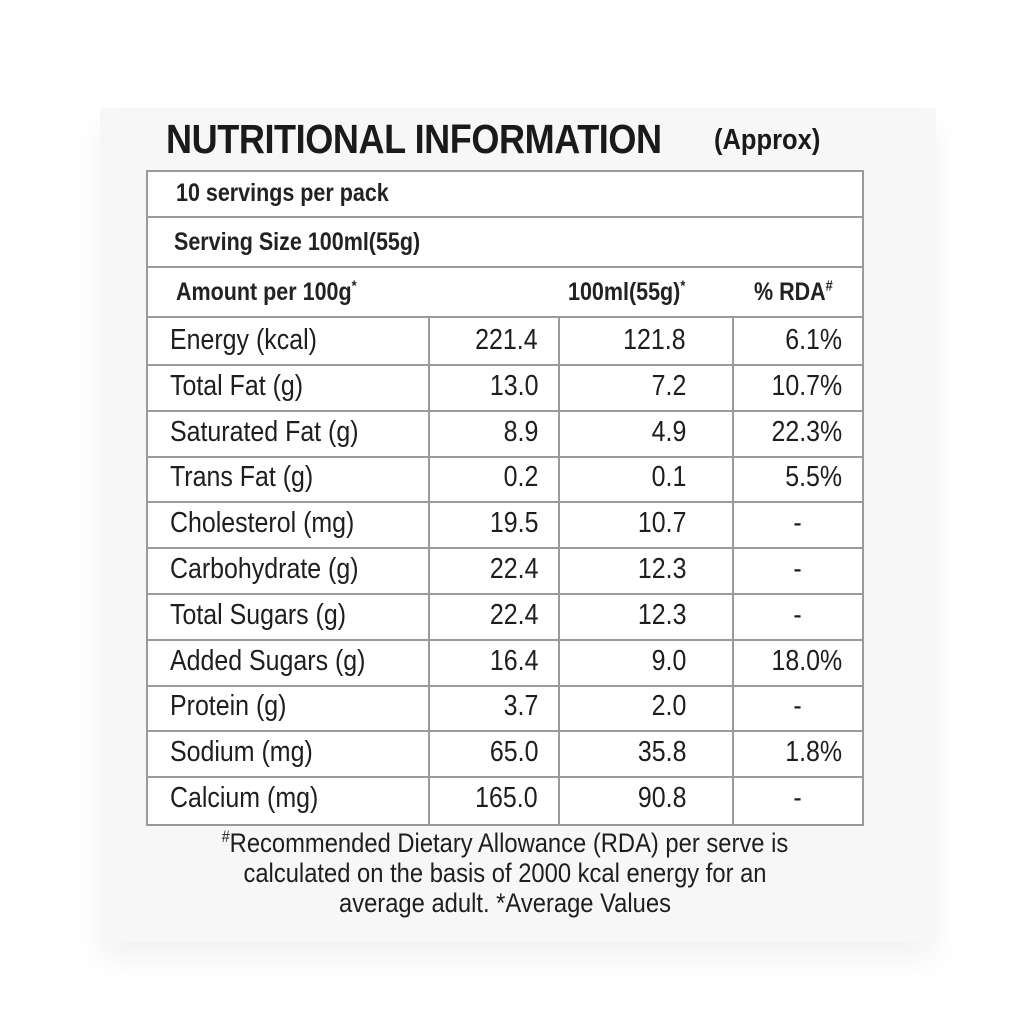 The height and width of the screenshot is (1024, 1024). I want to click on per-serve-header: 100ml(55g)*, so click(626, 292).